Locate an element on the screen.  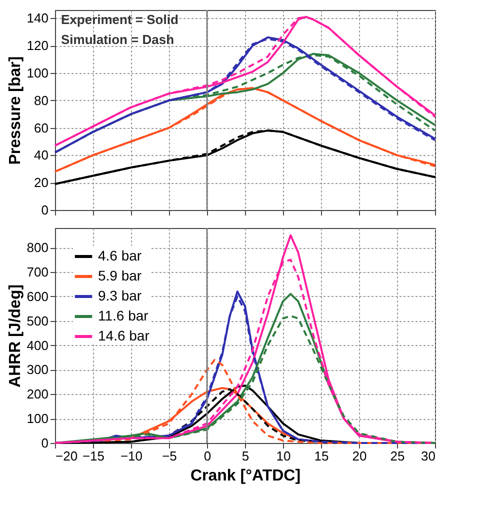
x-tick-label: −20 is located at coordinates (67, 456).